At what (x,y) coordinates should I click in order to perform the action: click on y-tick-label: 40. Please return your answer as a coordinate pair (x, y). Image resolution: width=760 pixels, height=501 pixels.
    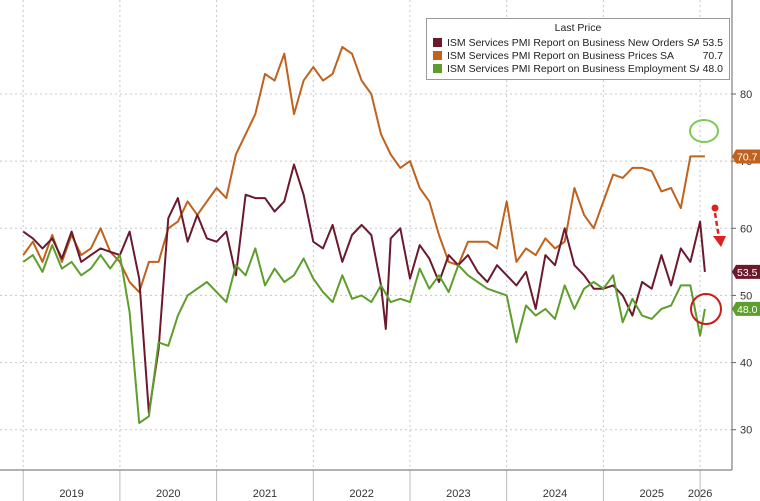
    Looking at the image, I should click on (746, 364).